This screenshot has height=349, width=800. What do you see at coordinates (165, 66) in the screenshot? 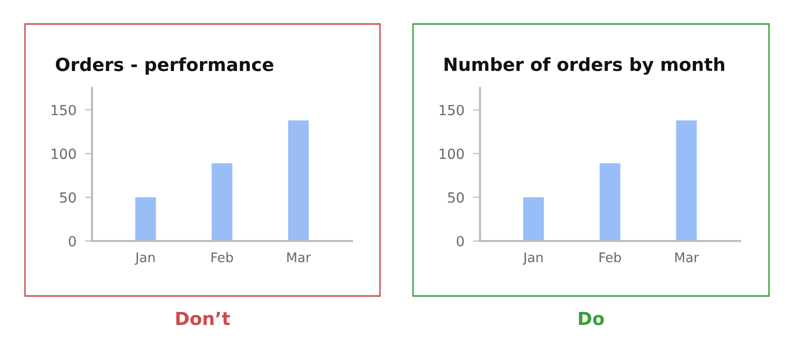
I see `chart-title: Orders - performance` at bounding box center [165, 66].